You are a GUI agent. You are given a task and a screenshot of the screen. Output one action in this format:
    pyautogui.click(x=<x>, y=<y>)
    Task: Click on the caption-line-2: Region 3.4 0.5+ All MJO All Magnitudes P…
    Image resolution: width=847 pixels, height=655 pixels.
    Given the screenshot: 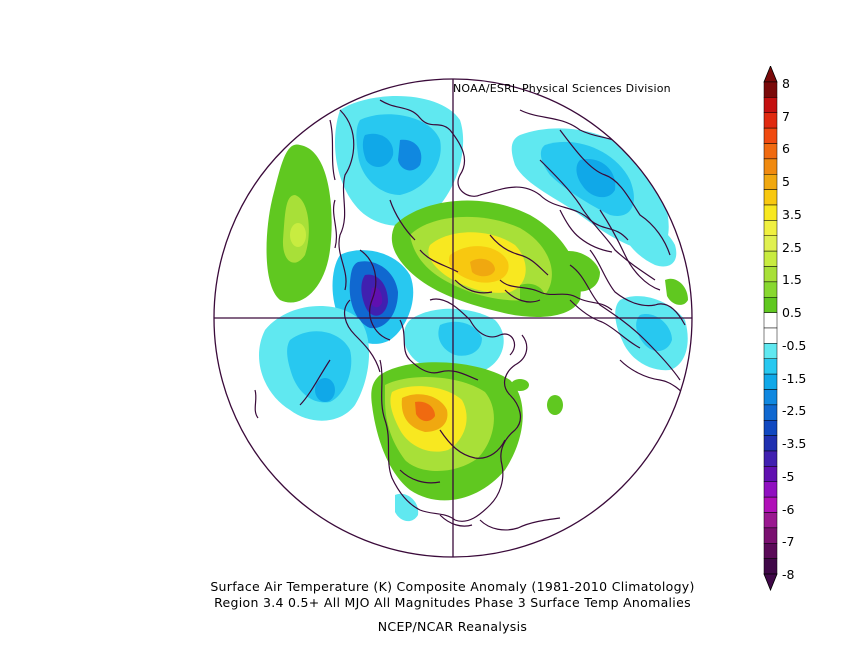 What is the action you would take?
    pyautogui.click(x=452, y=602)
    